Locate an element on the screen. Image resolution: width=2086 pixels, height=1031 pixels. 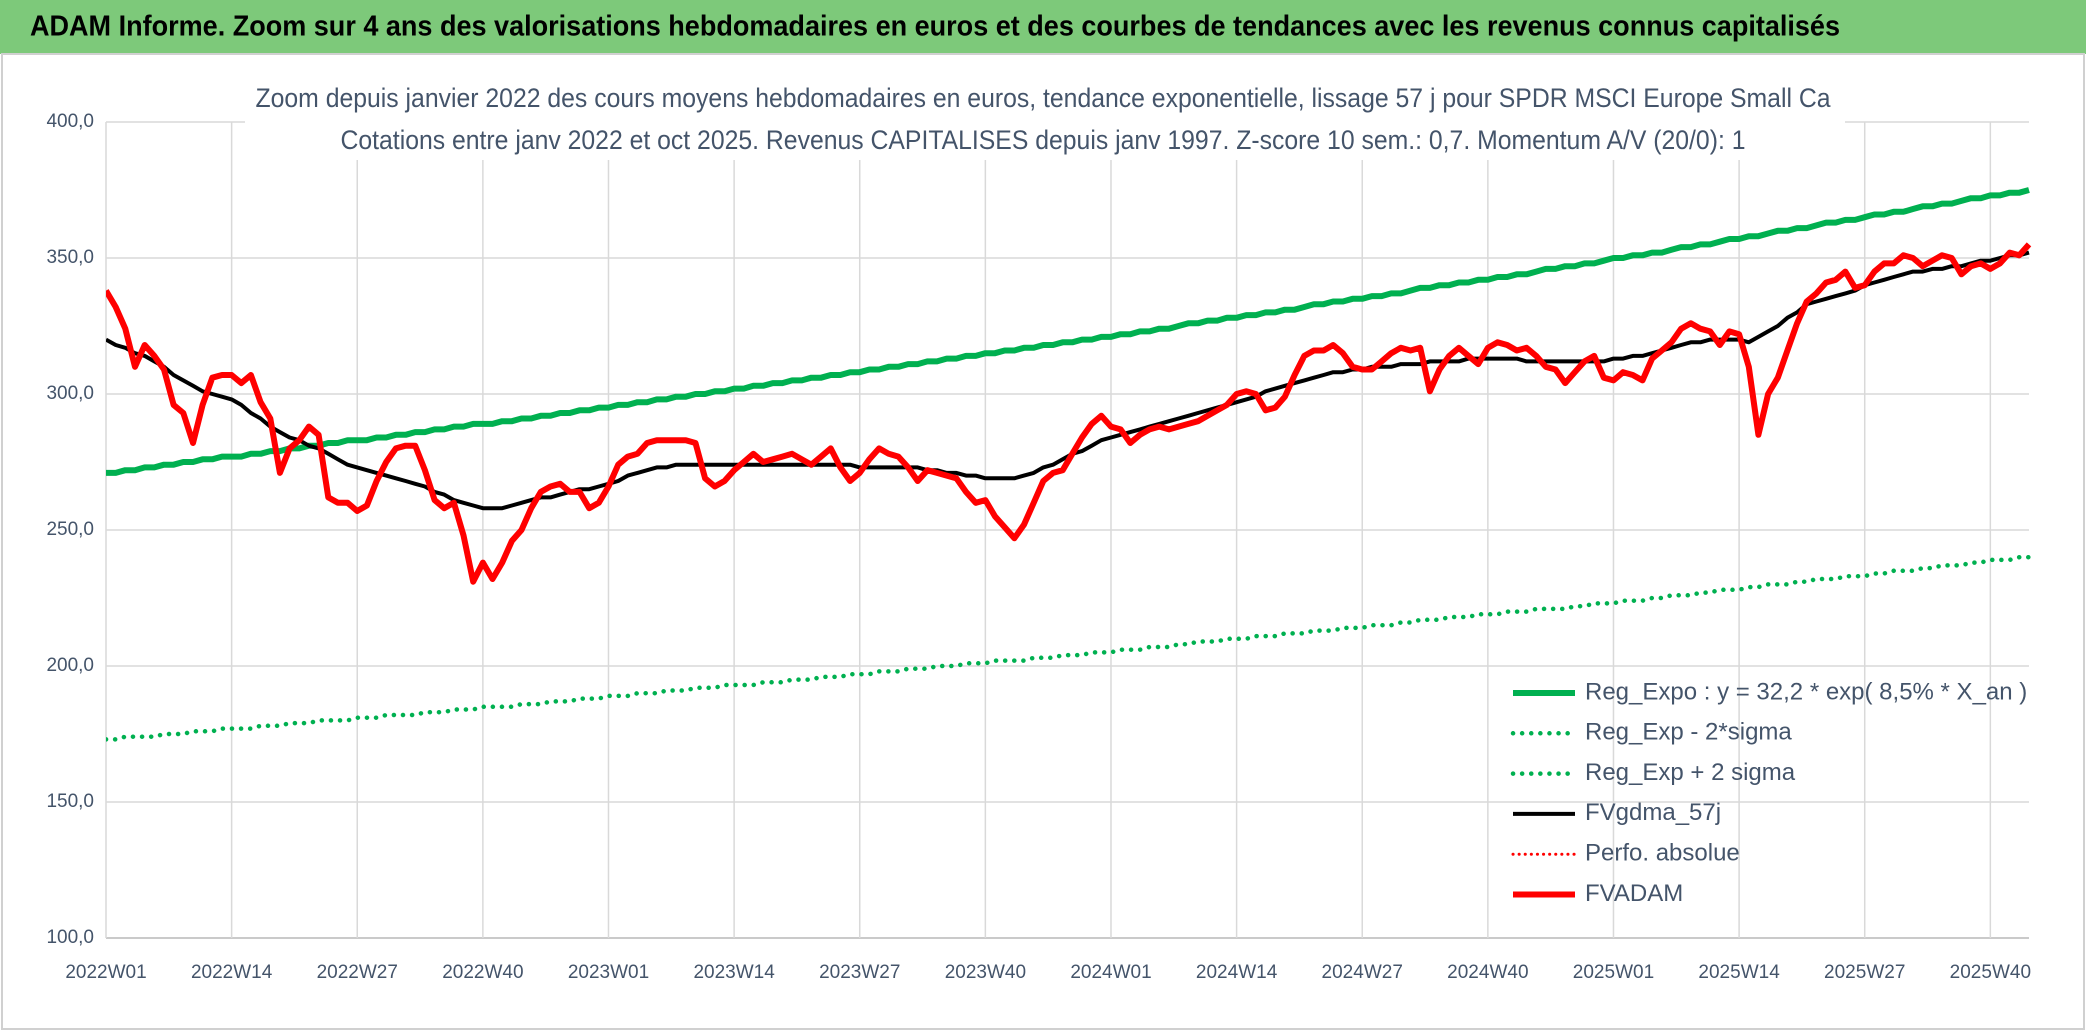
legend-label: FVADAM is located at coordinates (1634, 893).